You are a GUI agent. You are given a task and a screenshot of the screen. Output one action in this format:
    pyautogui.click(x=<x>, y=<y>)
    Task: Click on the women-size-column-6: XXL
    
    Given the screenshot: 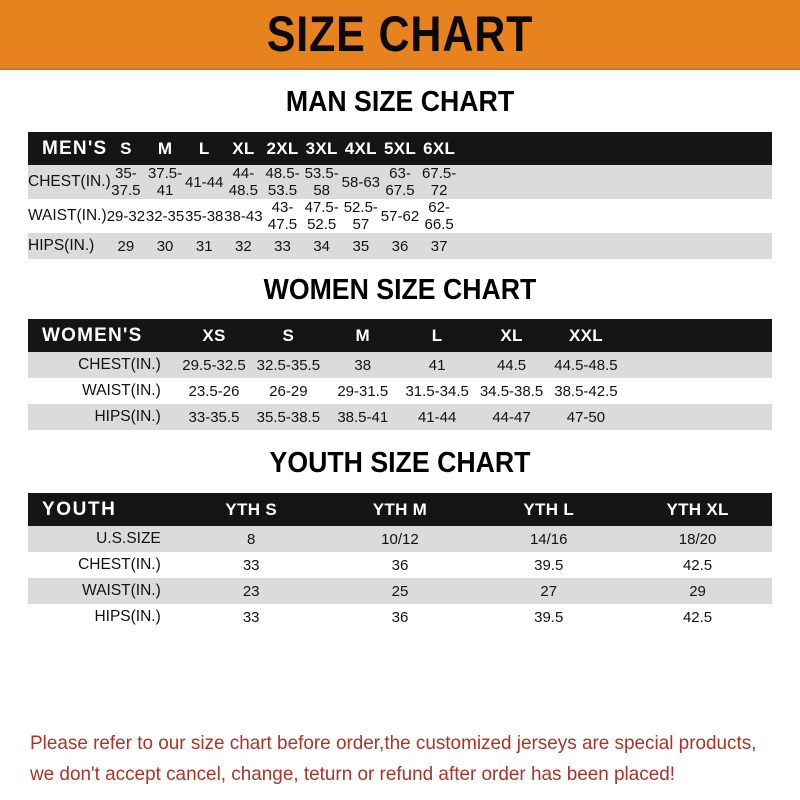 What is the action you would take?
    pyautogui.click(x=585, y=335)
    